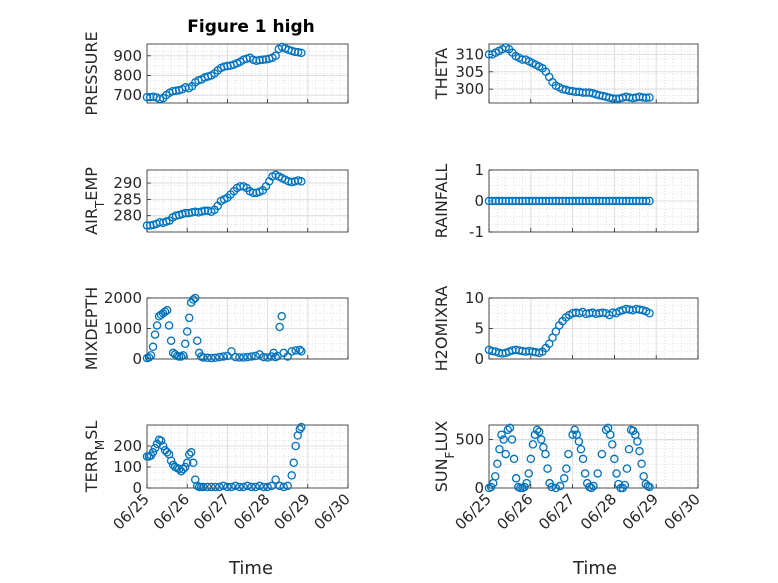 The image size is (778, 583). I want to click on y-tick-label: 300, so click(469, 89).